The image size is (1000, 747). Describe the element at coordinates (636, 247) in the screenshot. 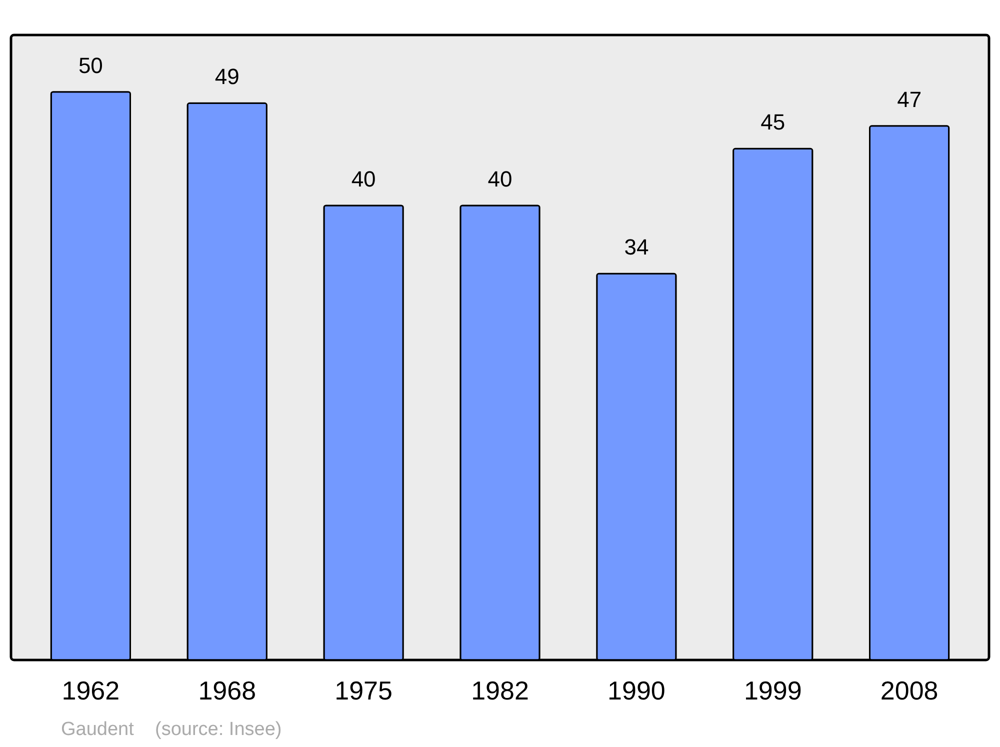

I see `data-label: 34` at that location.